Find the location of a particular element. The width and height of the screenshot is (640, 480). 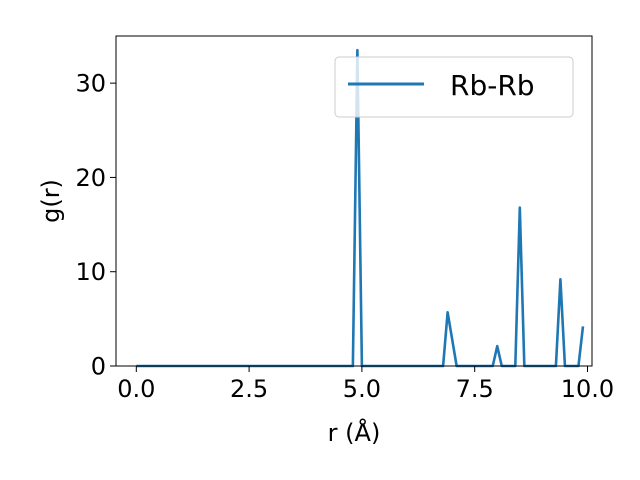

x-axis: 0.0 2.5 5.0 7.5 10.0 is located at coordinates (365, 384).